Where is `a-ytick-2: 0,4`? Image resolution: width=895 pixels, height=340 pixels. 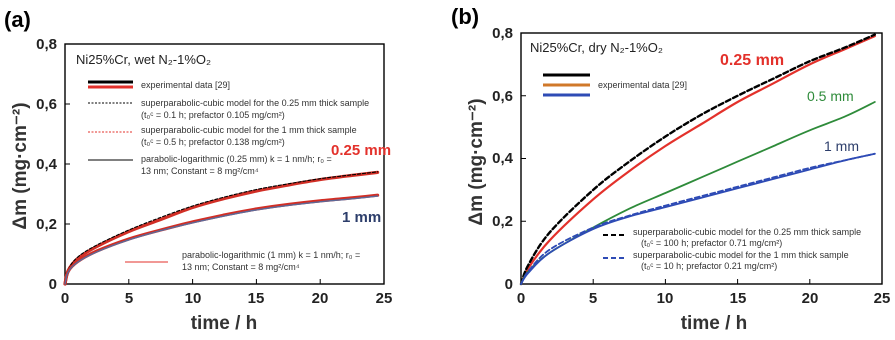
a-ytick-2: 0,4 is located at coordinates (47, 164).